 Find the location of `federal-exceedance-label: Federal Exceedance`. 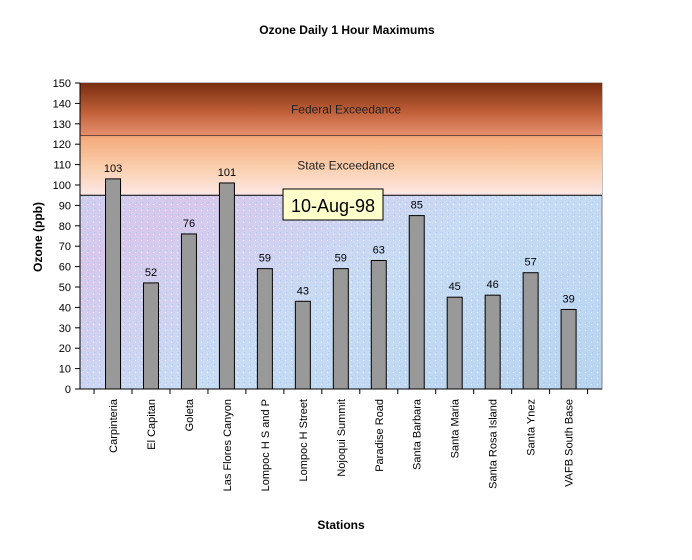

federal-exceedance-label: Federal Exceedance is located at coordinates (346, 110).